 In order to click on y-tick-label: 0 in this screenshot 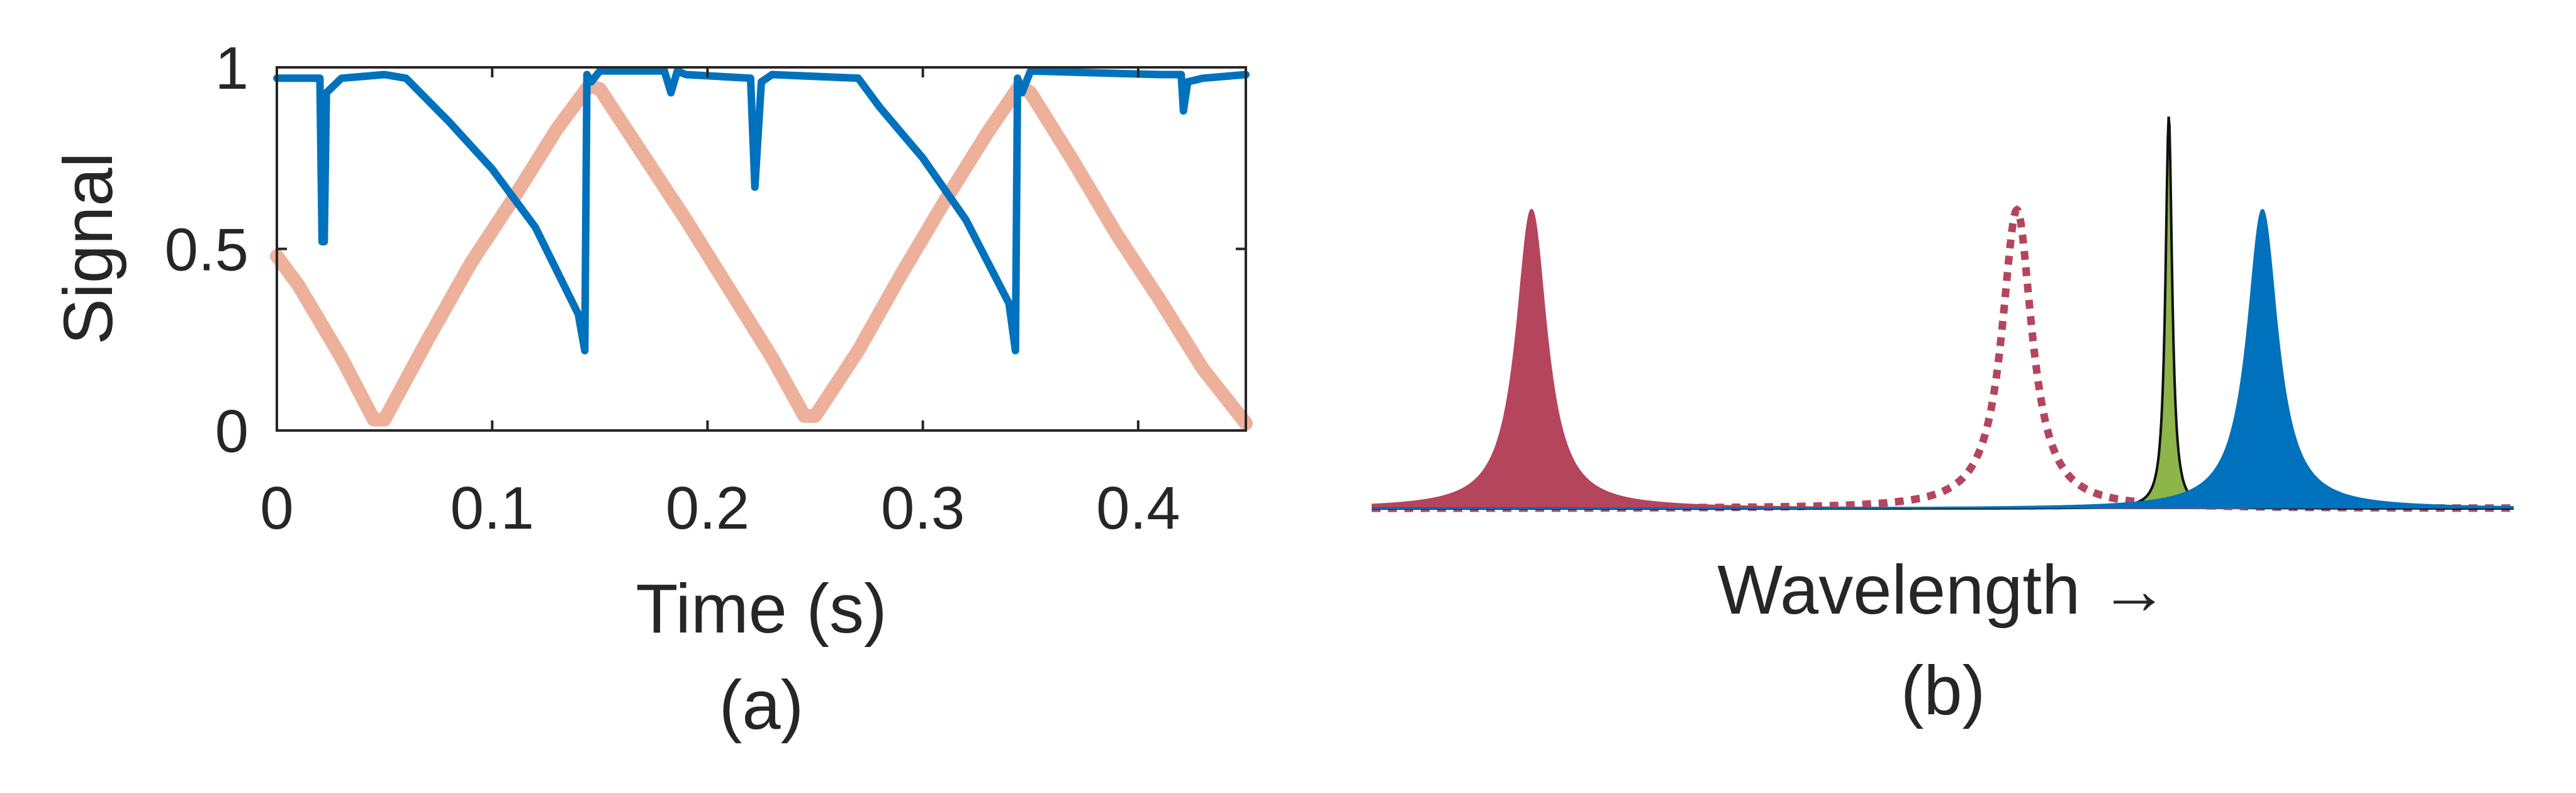, I will do `click(232, 431)`.